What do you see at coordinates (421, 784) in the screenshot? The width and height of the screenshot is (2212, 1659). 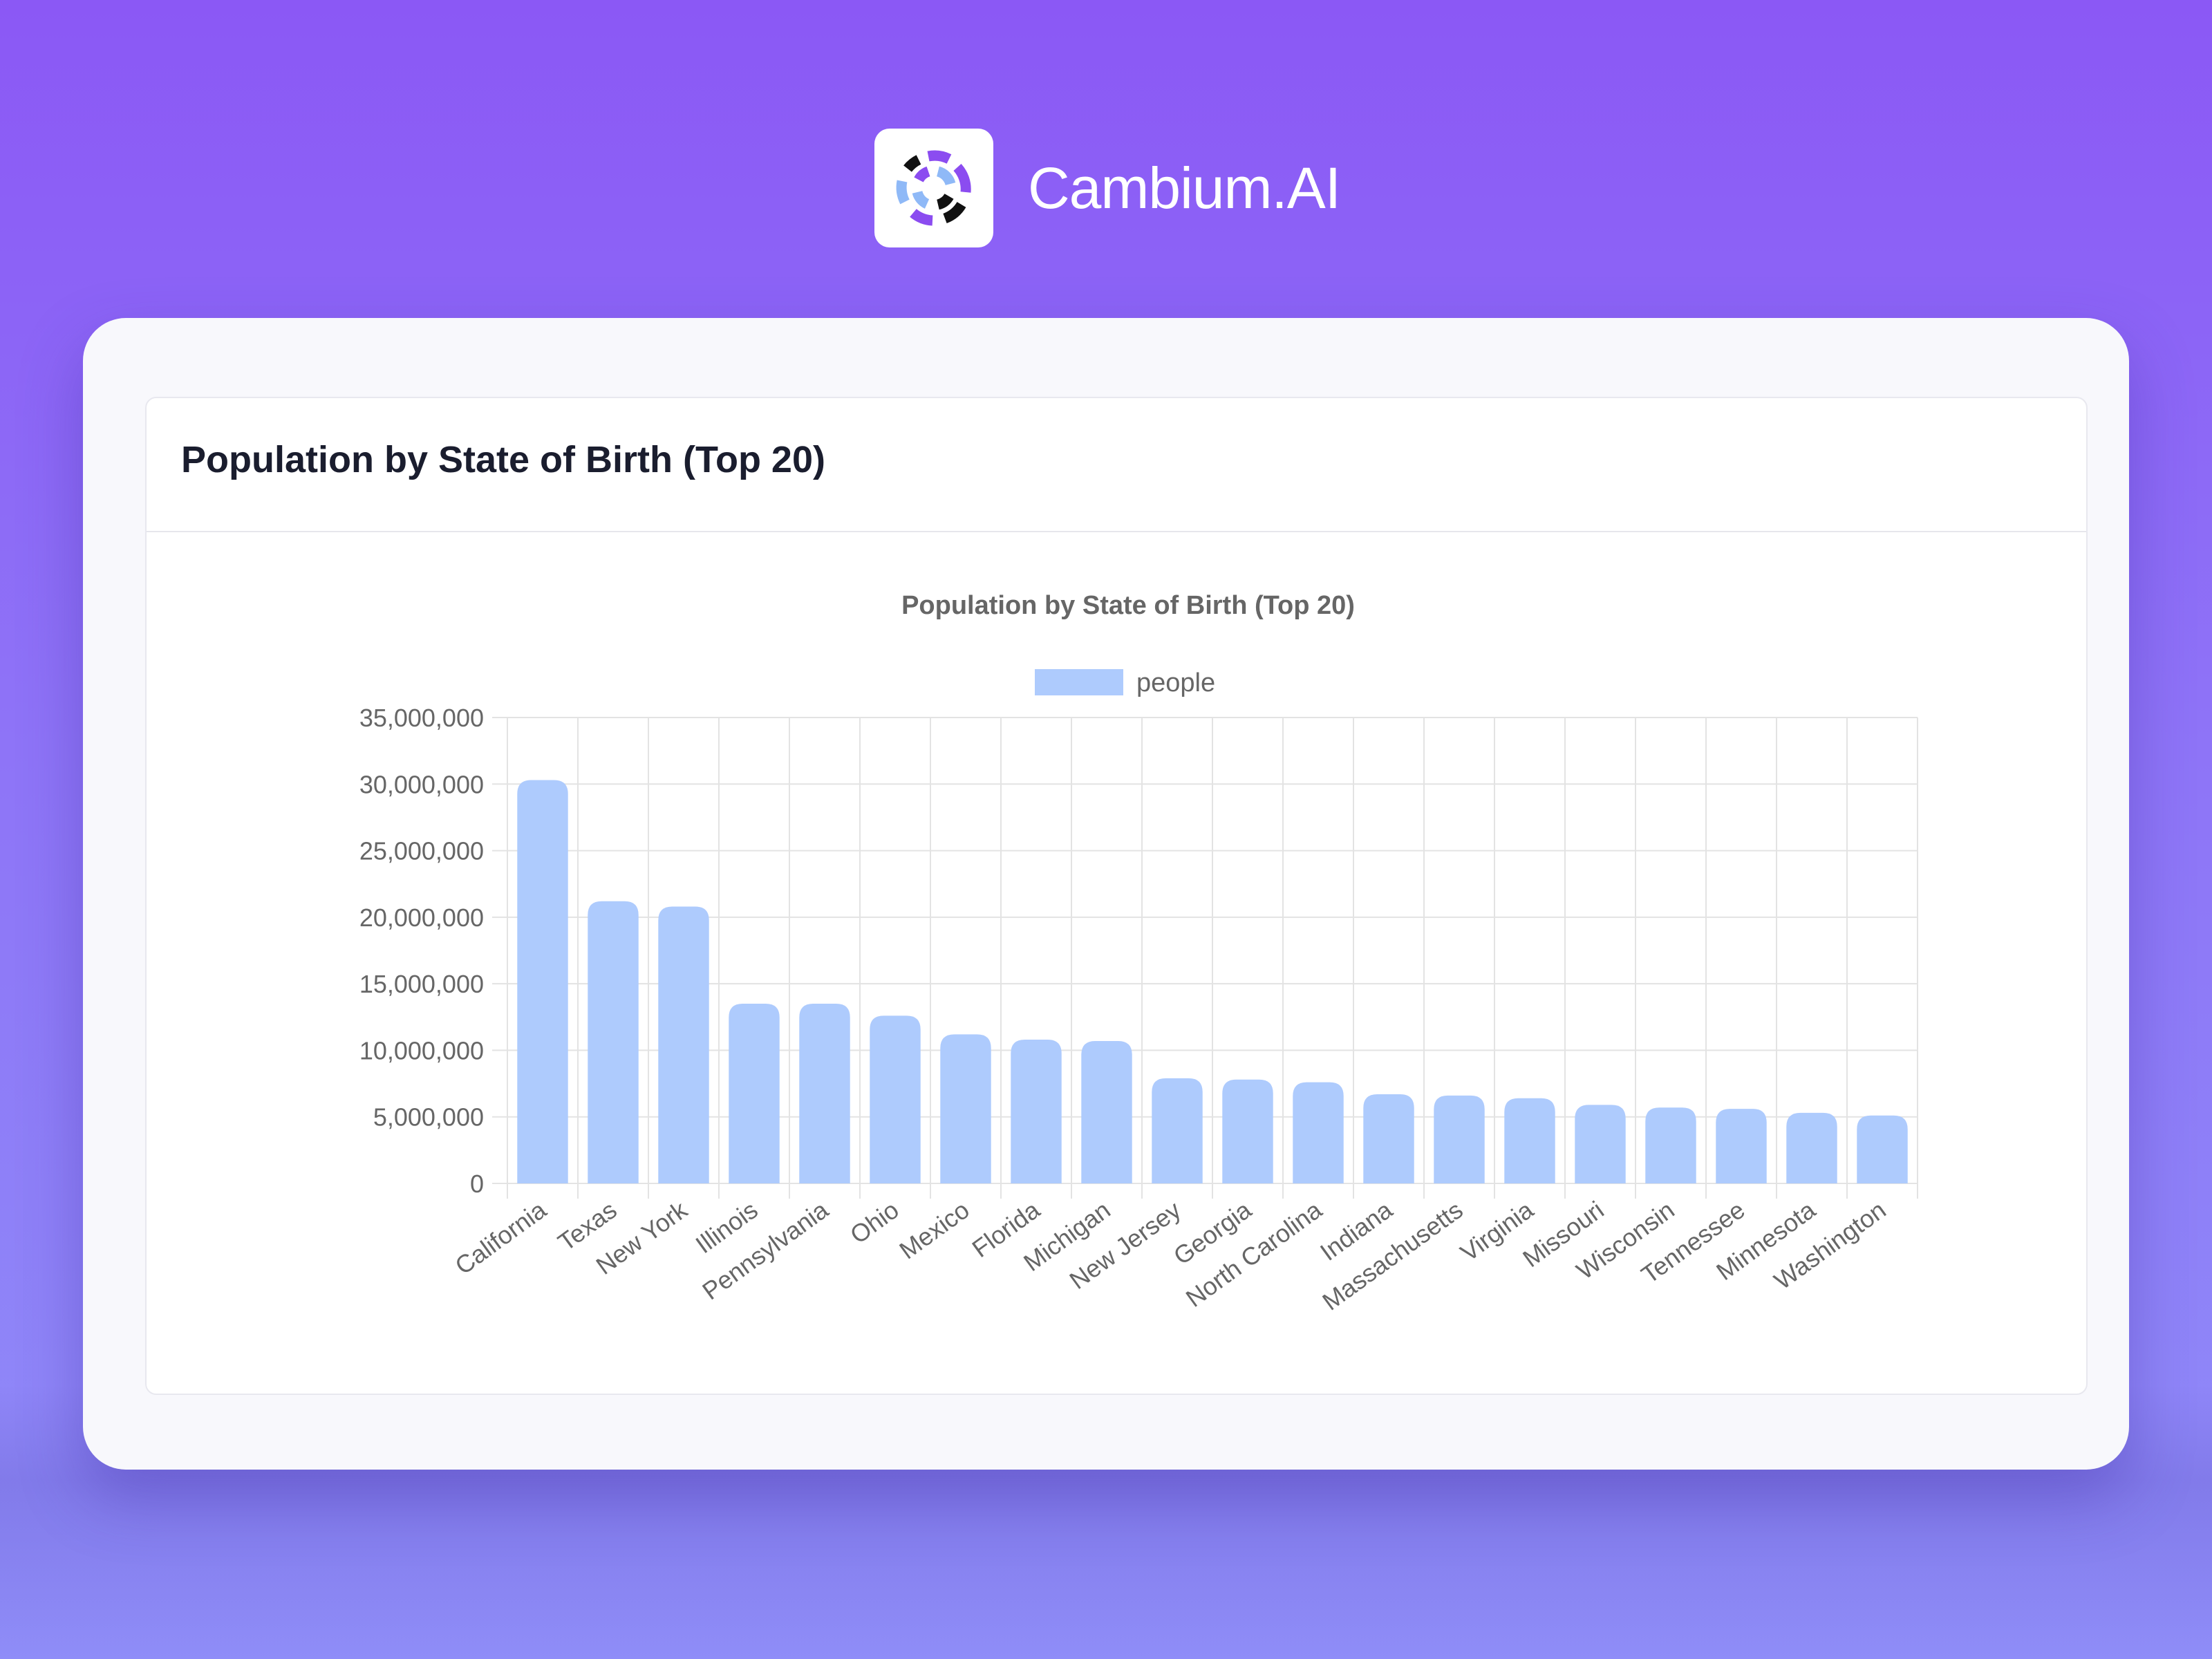 I see `y-tick-label: 30,000,000` at bounding box center [421, 784].